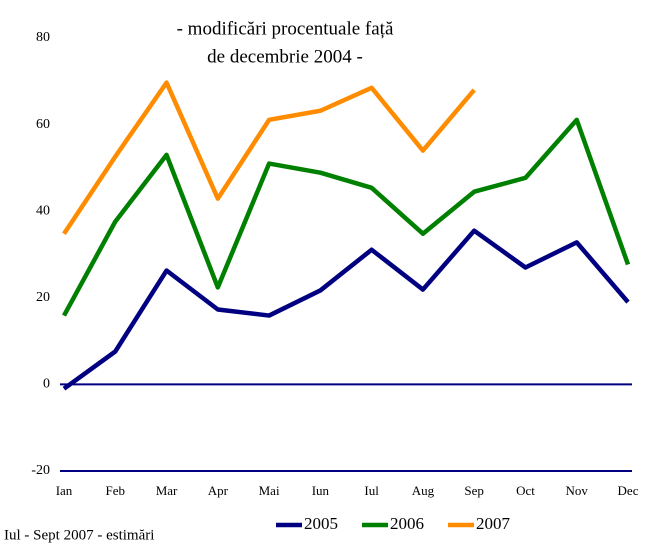 This screenshot has height=548, width=646. I want to click on x-tick-label: Mar, so click(167, 490).